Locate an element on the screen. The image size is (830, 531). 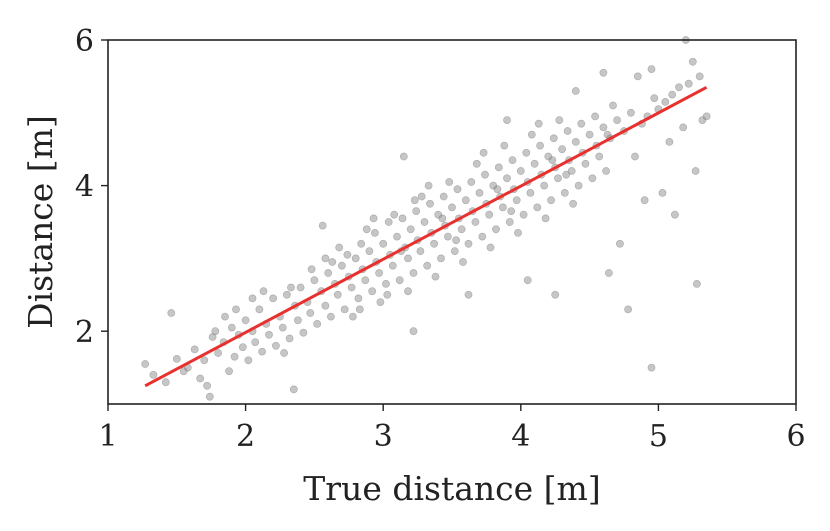
y-tick-label: 6 is located at coordinates (84, 41).